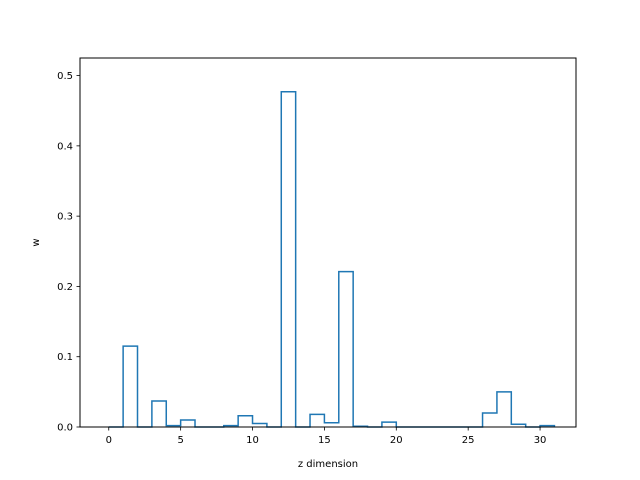  What do you see at coordinates (180, 440) in the screenshot?
I see `x-tick-label: 5` at bounding box center [180, 440].